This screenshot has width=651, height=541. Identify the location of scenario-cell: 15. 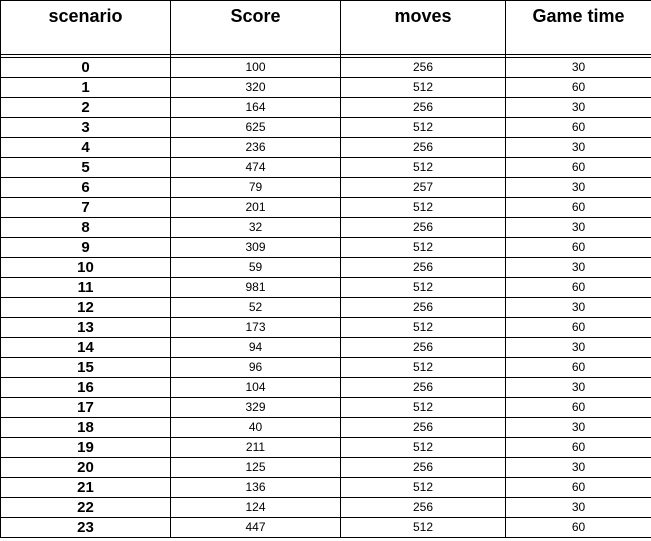
(85, 367).